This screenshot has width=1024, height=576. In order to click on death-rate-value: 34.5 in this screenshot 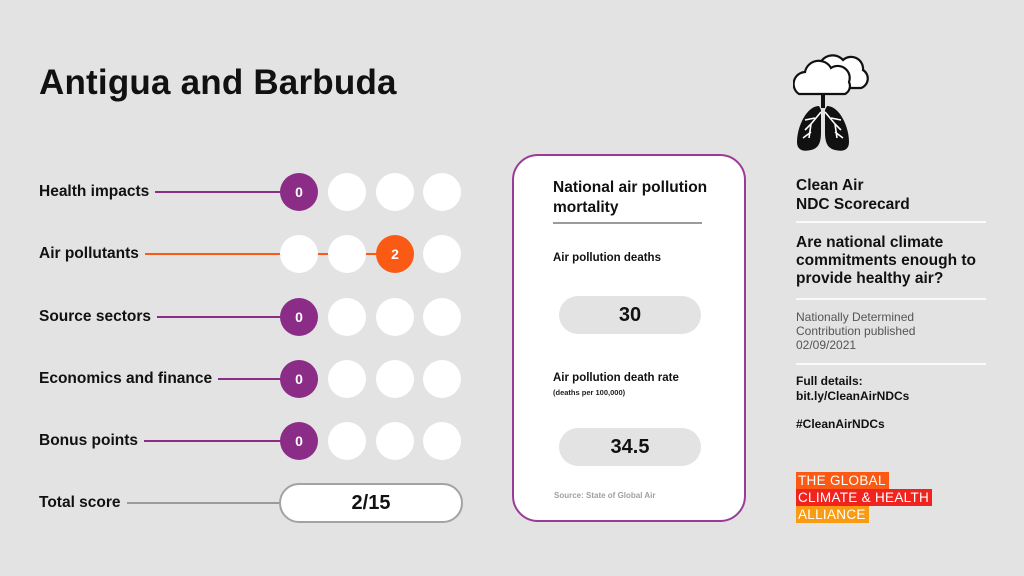, I will do `click(630, 447)`.